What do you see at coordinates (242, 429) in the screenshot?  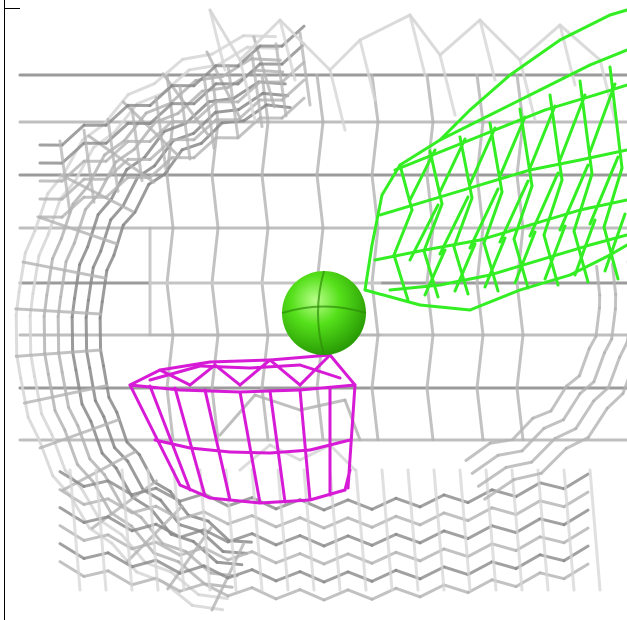 I see `magenta-wireframe-surface` at bounding box center [242, 429].